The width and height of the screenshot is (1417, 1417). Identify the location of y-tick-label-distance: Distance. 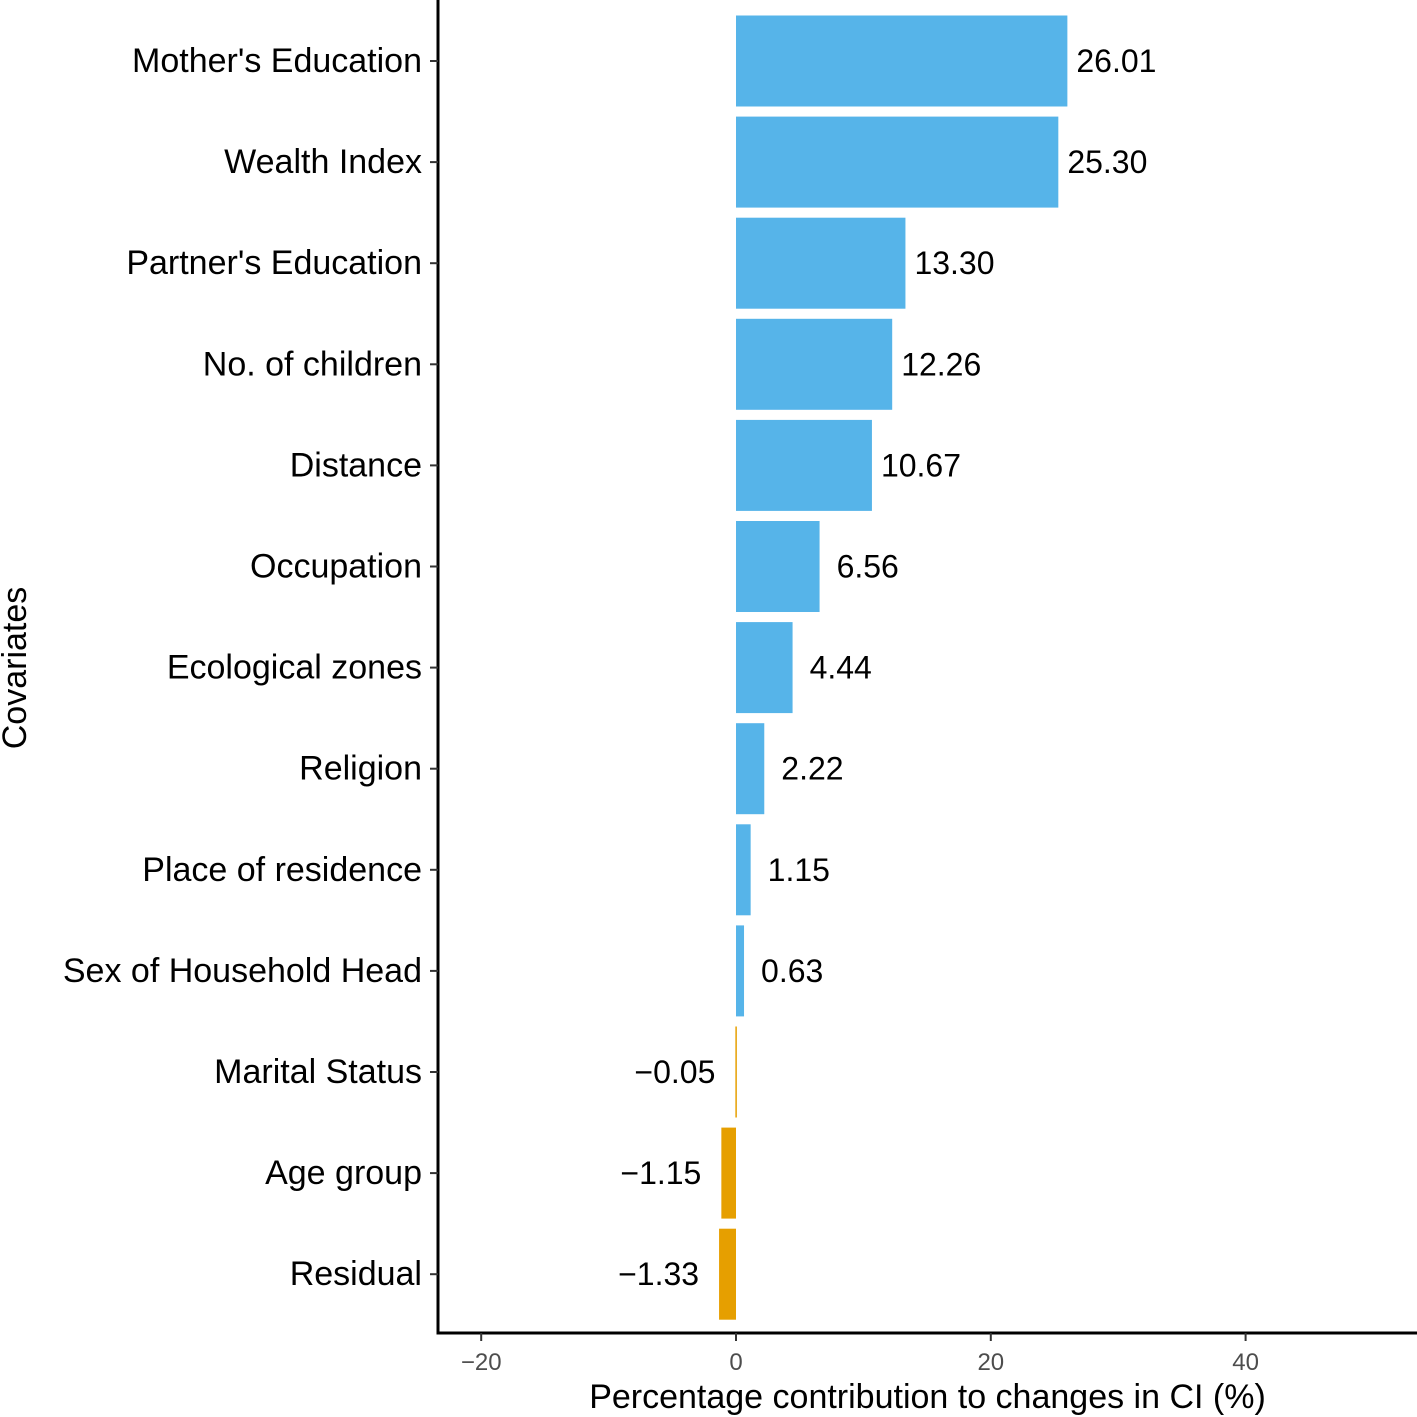
(356, 465).